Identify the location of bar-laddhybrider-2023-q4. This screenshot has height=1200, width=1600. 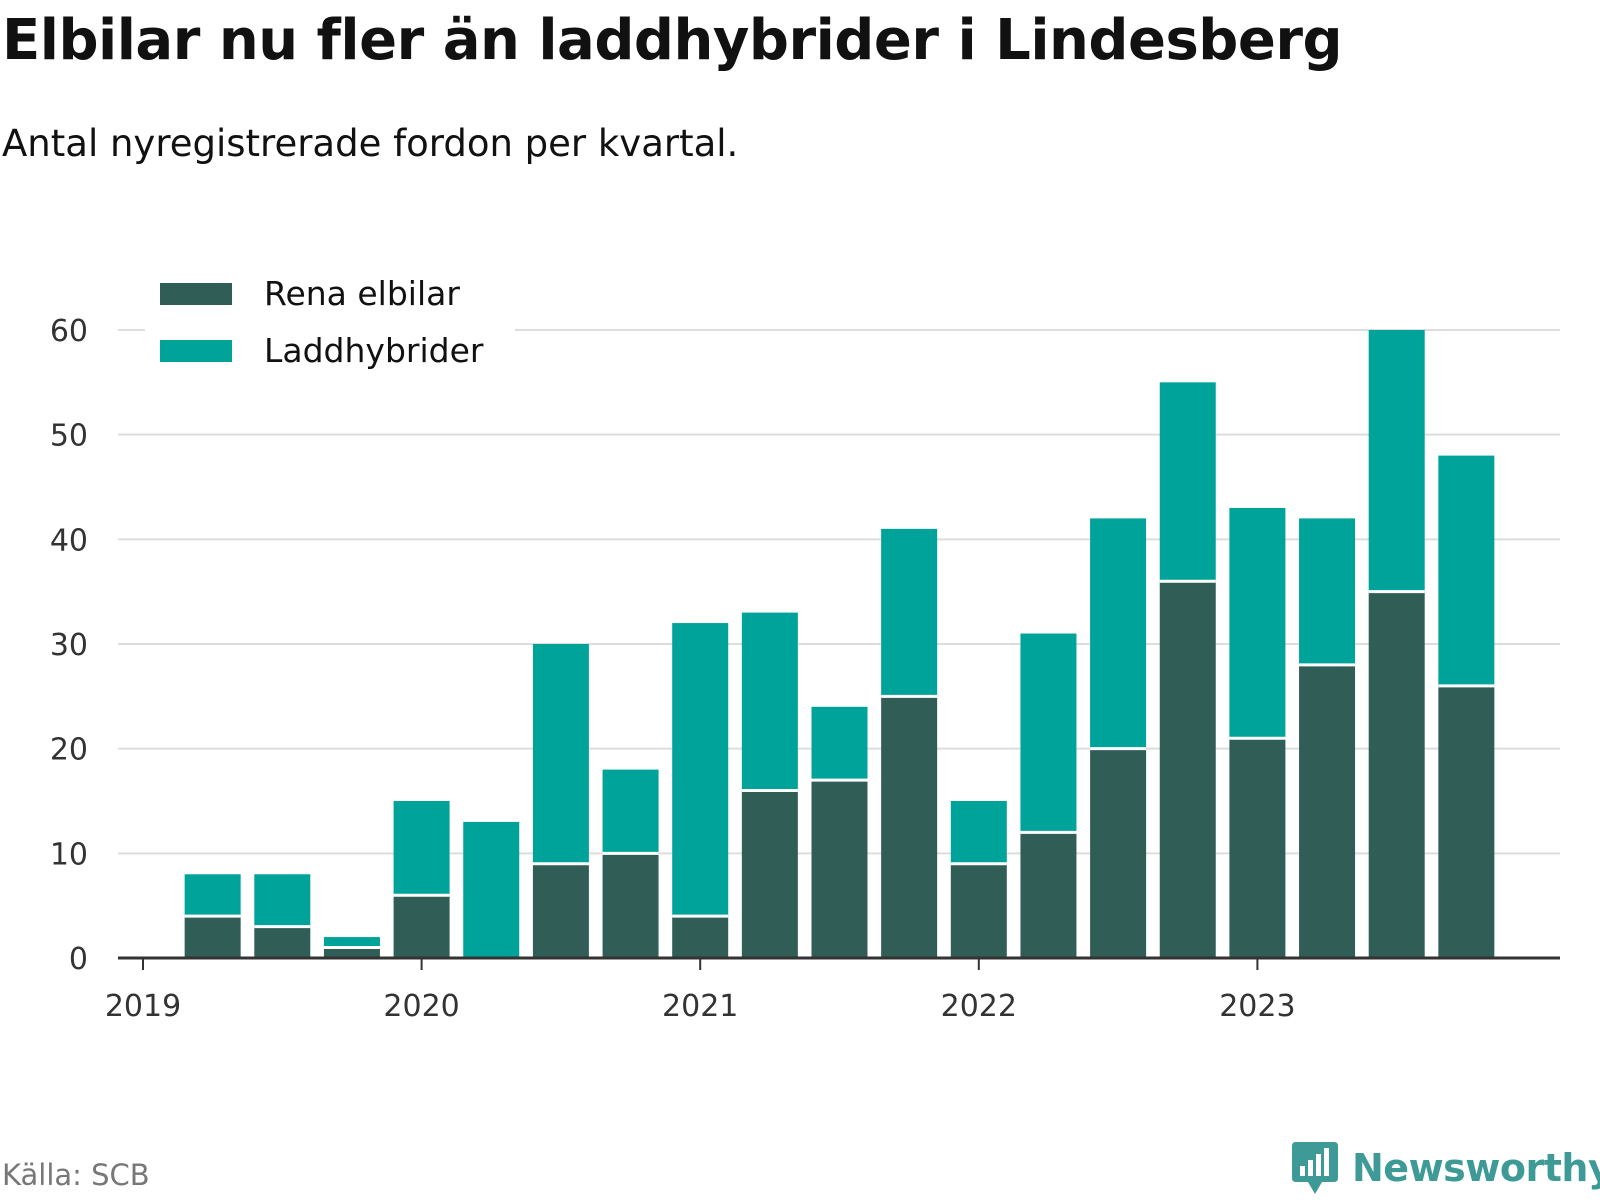
(1466, 570).